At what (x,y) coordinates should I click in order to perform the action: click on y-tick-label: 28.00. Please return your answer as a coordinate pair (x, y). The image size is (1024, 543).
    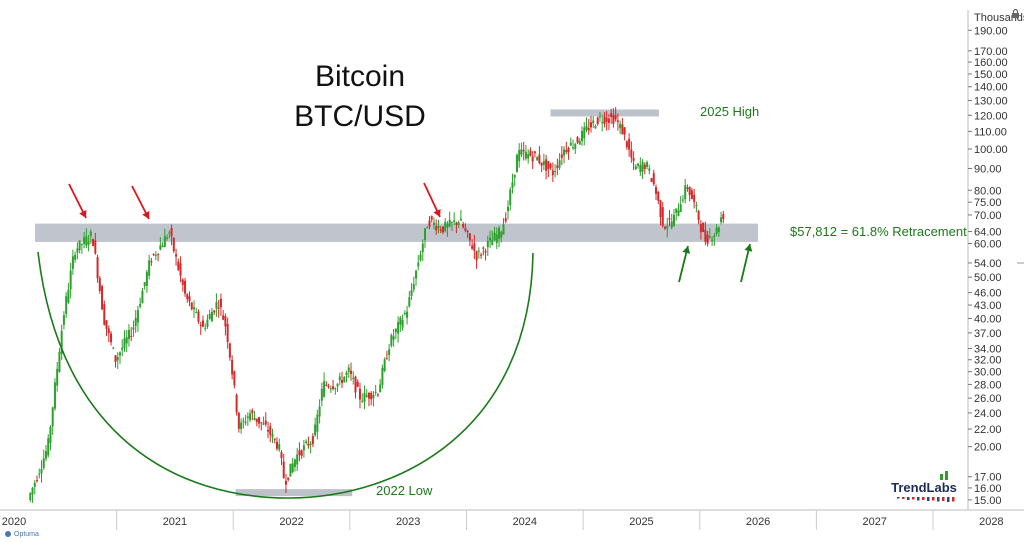
    Looking at the image, I should click on (988, 385).